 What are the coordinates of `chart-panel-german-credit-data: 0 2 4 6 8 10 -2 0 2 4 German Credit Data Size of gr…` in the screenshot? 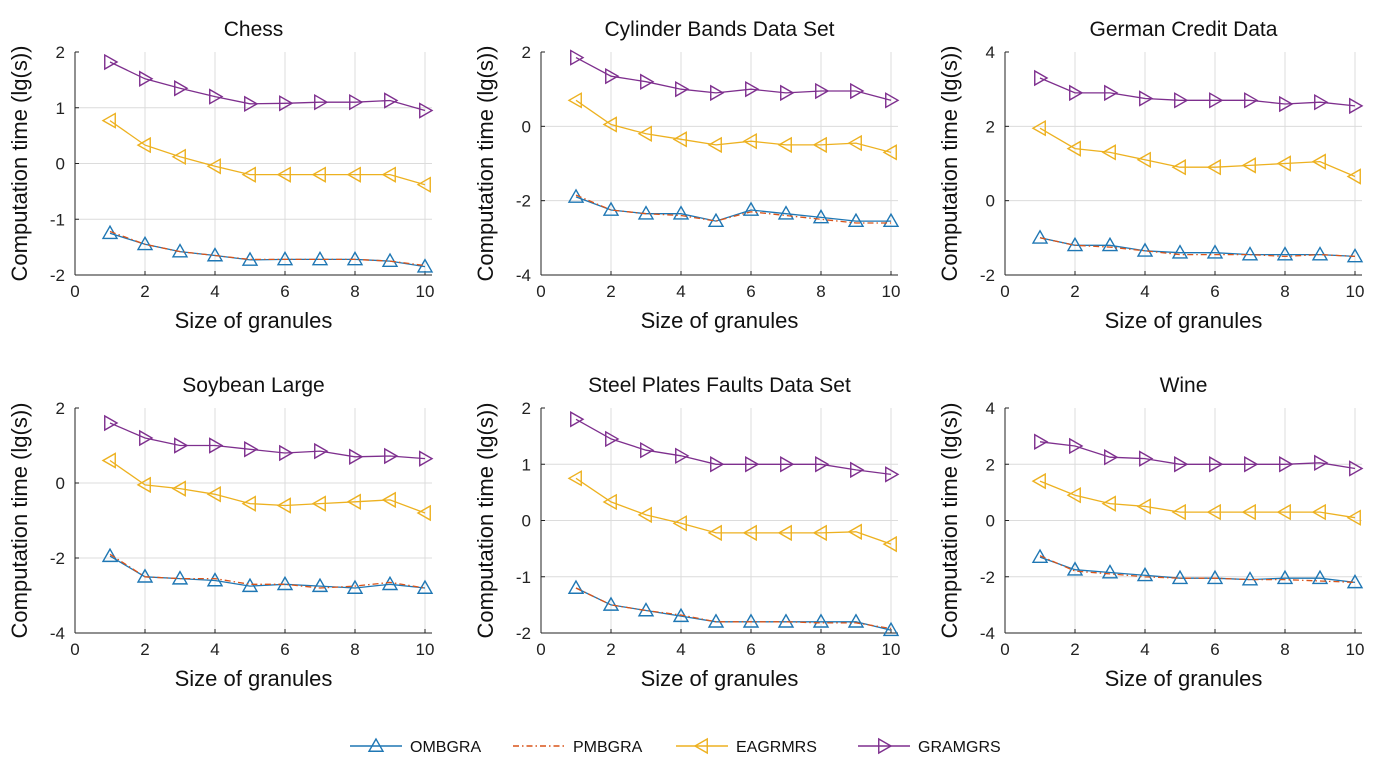 It's located at (1150, 175).